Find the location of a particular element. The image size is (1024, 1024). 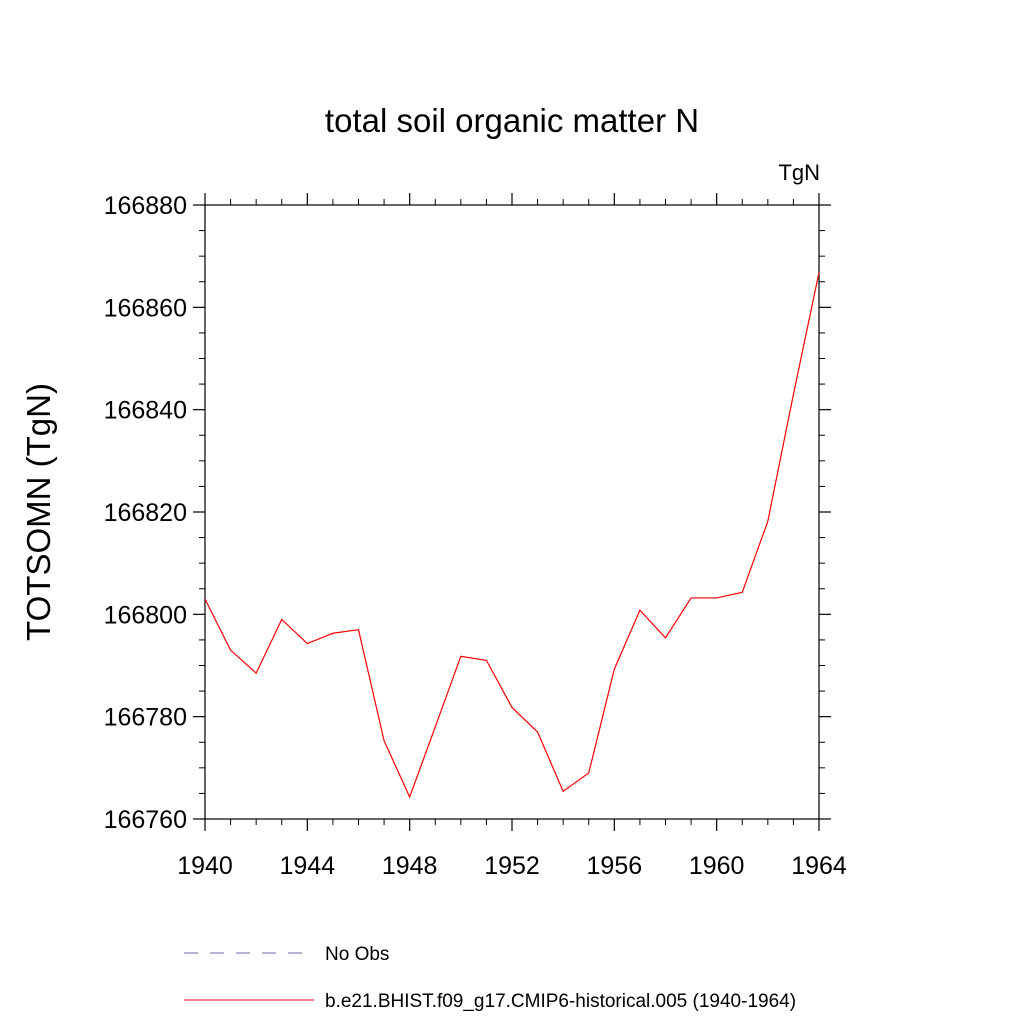

y-tick-label: 166860 is located at coordinates (145, 308).